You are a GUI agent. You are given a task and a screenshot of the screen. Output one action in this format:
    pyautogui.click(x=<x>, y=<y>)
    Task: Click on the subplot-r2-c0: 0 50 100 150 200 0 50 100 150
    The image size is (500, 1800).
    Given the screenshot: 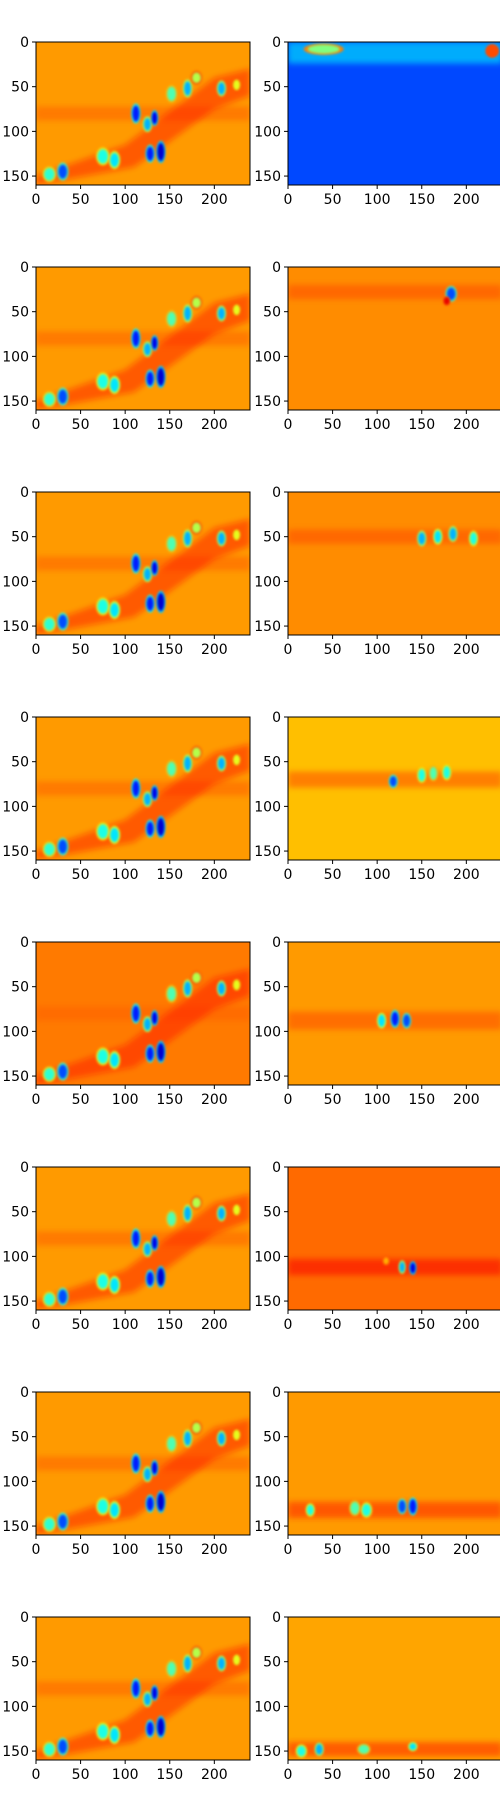 What is the action you would take?
    pyautogui.click(x=126, y=571)
    